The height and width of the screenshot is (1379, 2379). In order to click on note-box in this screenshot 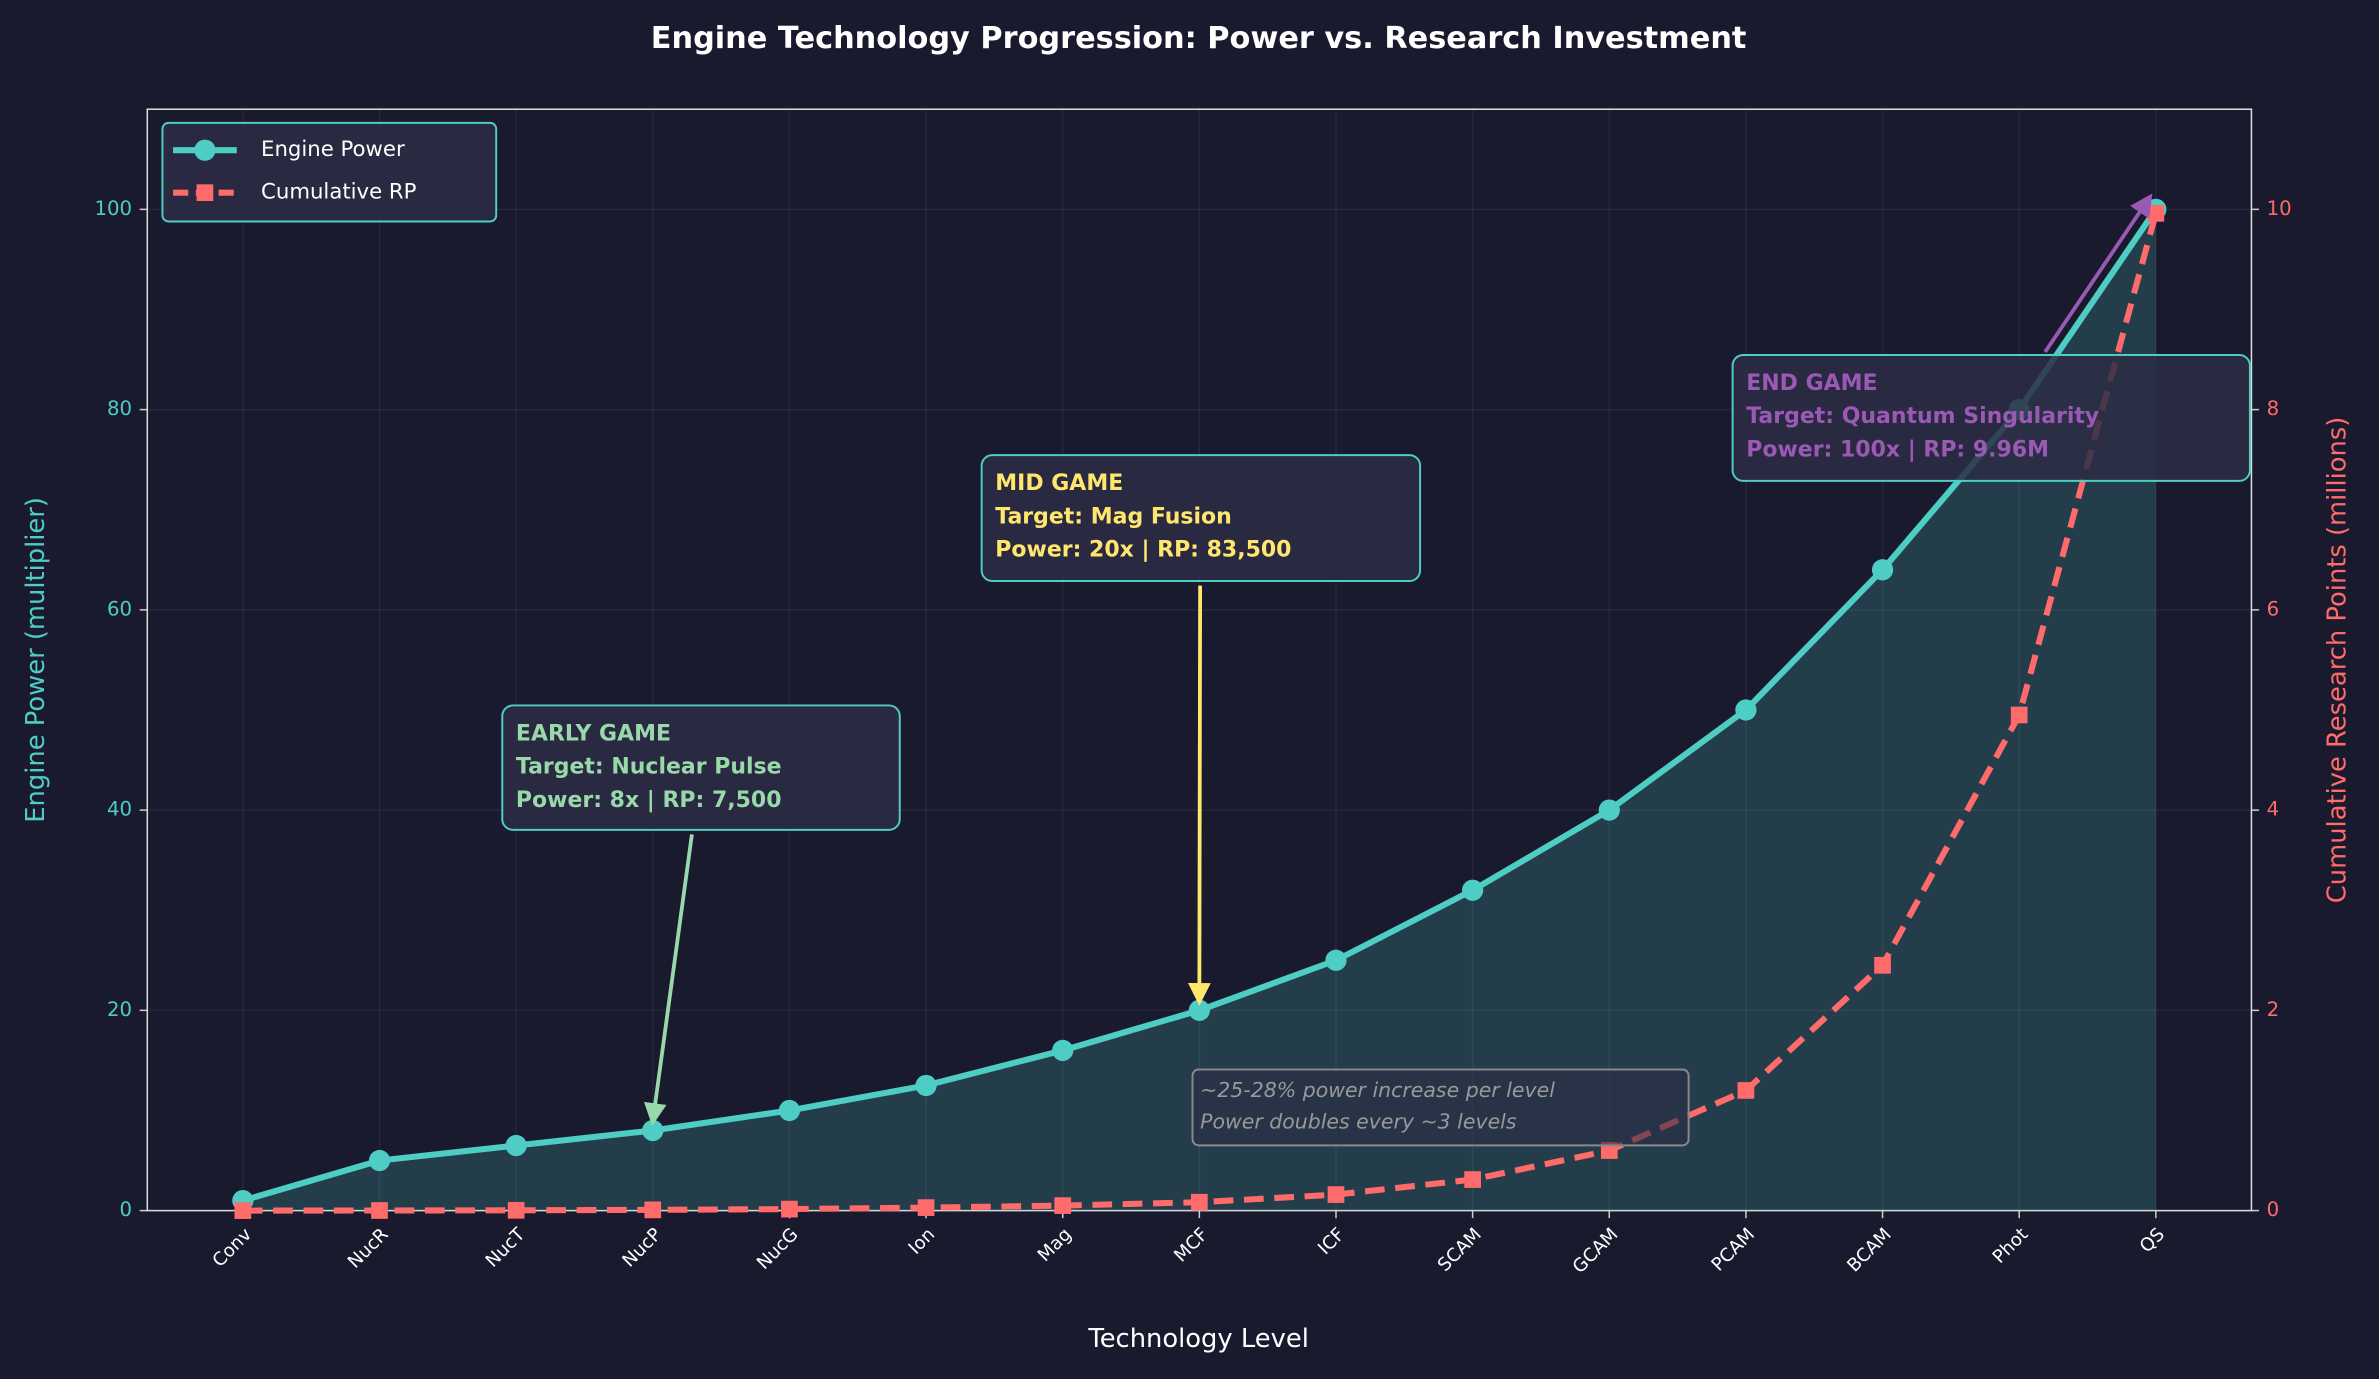, I will do `click(1440, 1107)`.